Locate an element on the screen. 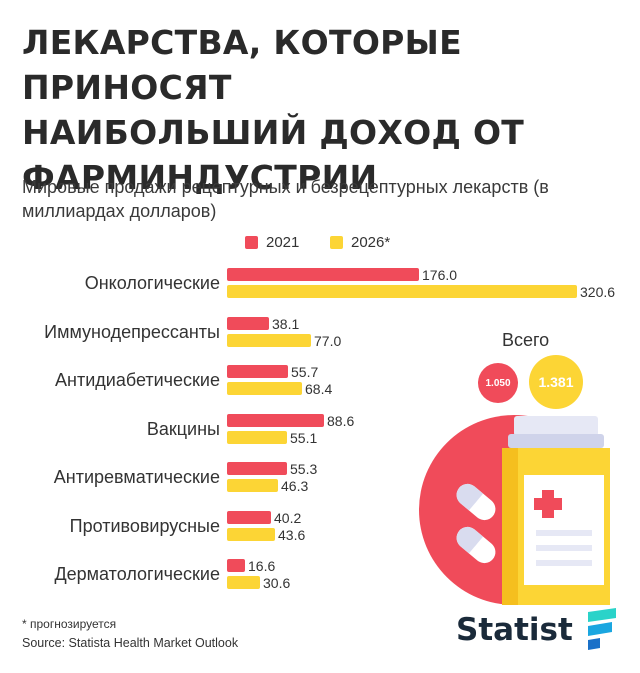 The height and width of the screenshot is (673, 640). totals-label: Всего is located at coordinates (526, 340).